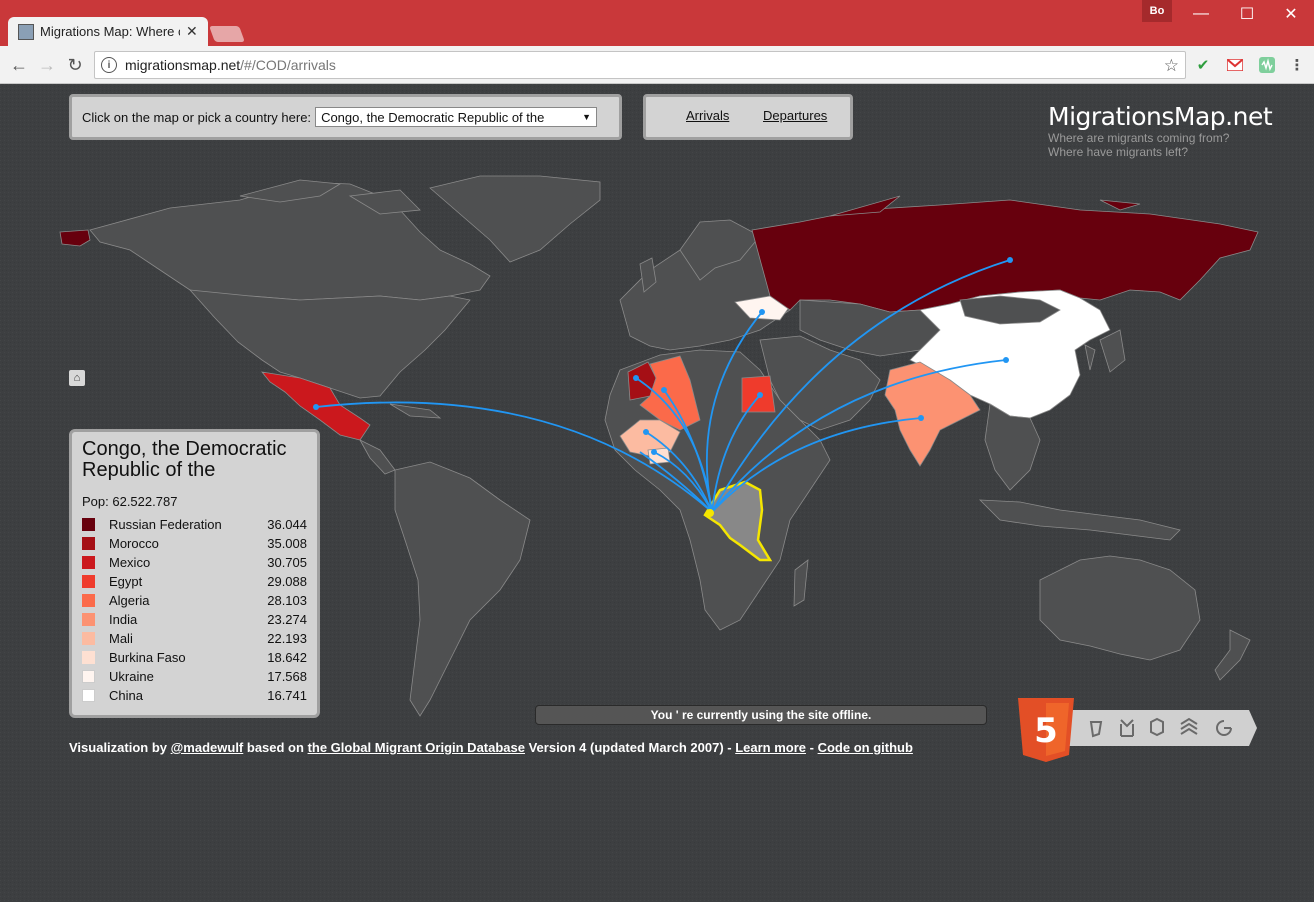 The image size is (1314, 902). Describe the element at coordinates (400, 439) in the screenshot. I see `central-america` at that location.